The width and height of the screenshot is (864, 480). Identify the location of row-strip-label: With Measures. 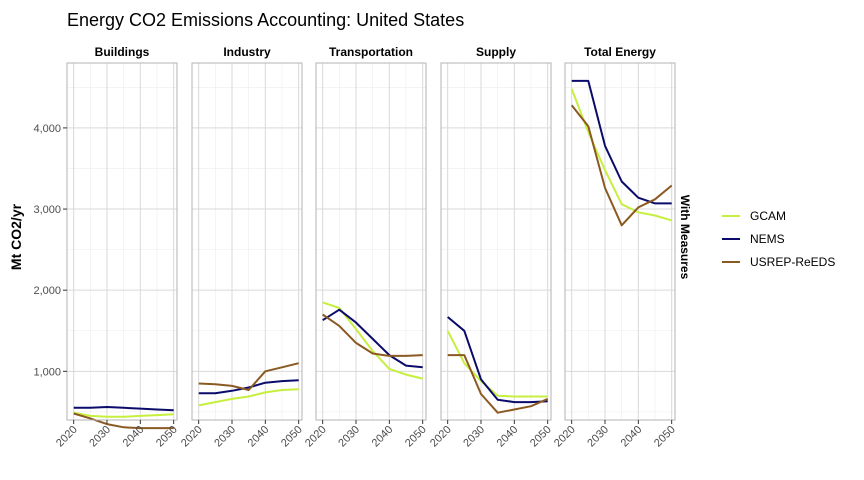
(685, 237).